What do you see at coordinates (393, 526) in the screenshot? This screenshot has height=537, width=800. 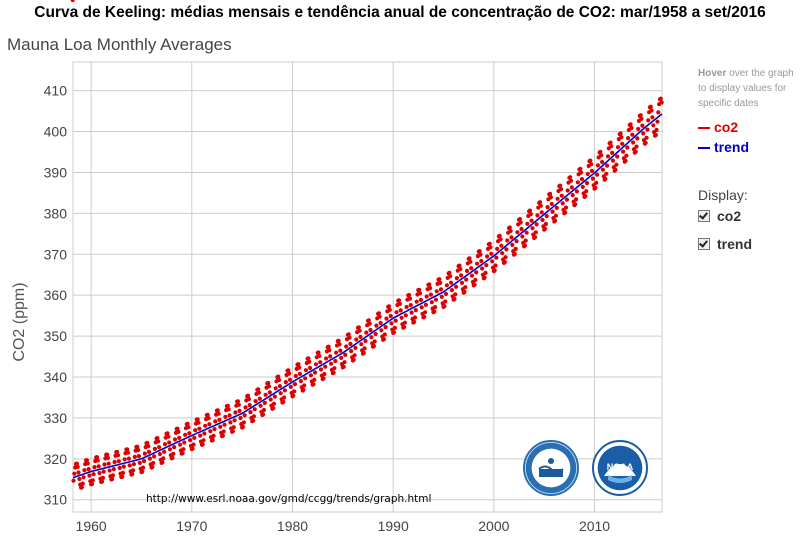 I see `x-tick-label: 1990` at bounding box center [393, 526].